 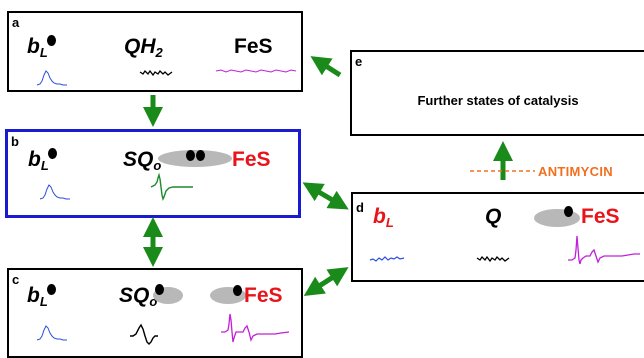 I want to click on panel-b: b bL SQo FeS, so click(x=153, y=173).